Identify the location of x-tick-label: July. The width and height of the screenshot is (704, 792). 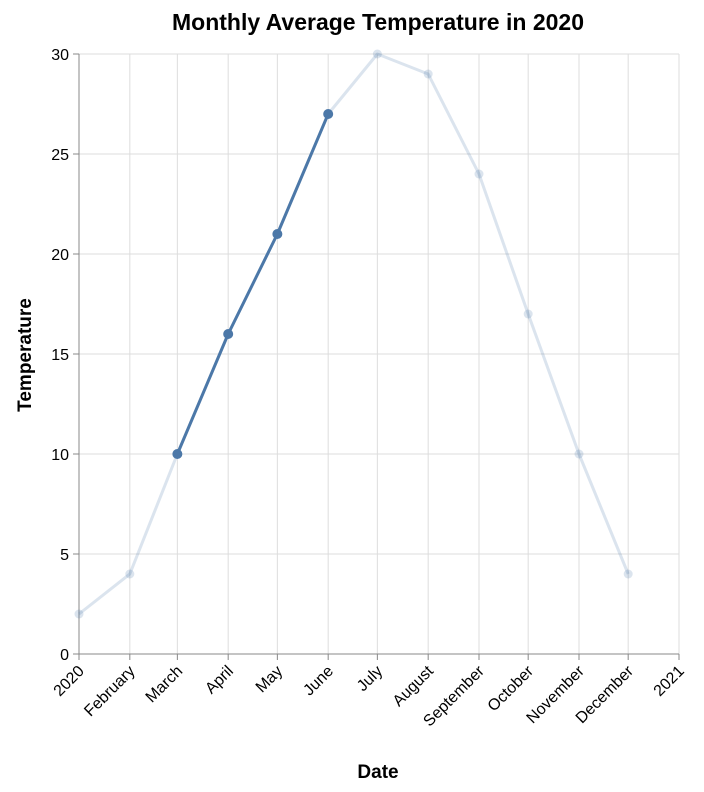
(370, 679).